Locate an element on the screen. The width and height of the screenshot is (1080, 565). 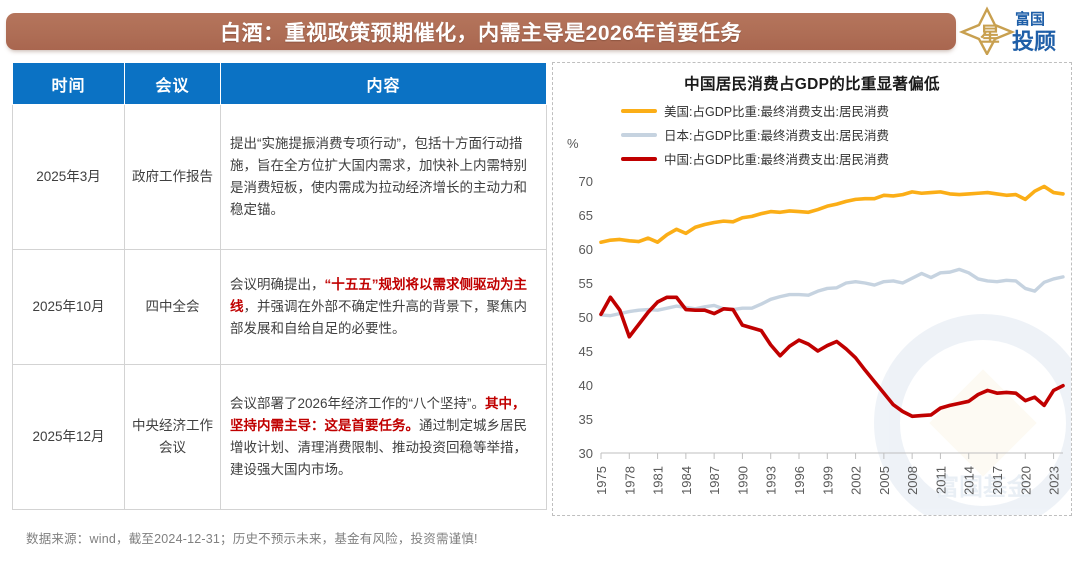
y-axis-tick-label: 30 is located at coordinates (586, 453).